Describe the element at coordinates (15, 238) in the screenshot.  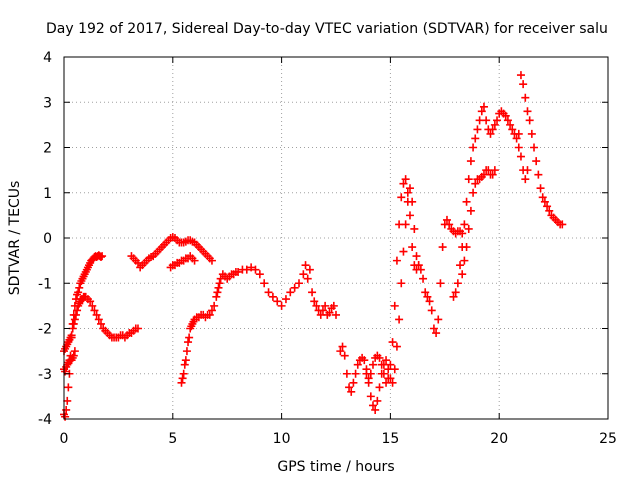
I see `y-axis-label: SDTVAR / TECUs` at that location.